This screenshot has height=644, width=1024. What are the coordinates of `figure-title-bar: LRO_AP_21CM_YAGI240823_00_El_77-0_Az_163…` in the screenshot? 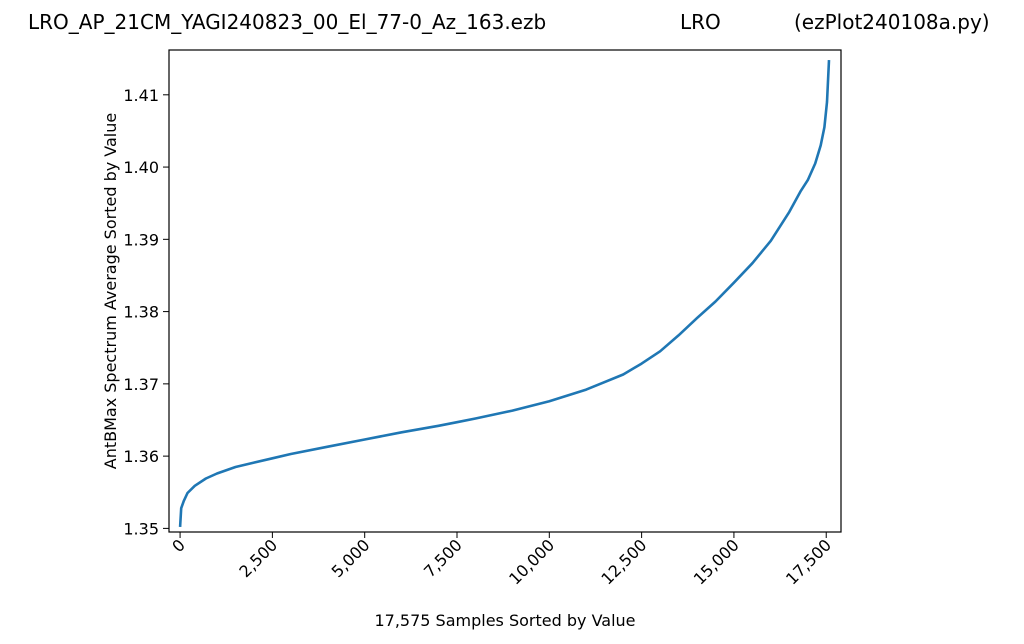 It's located at (512, 20).